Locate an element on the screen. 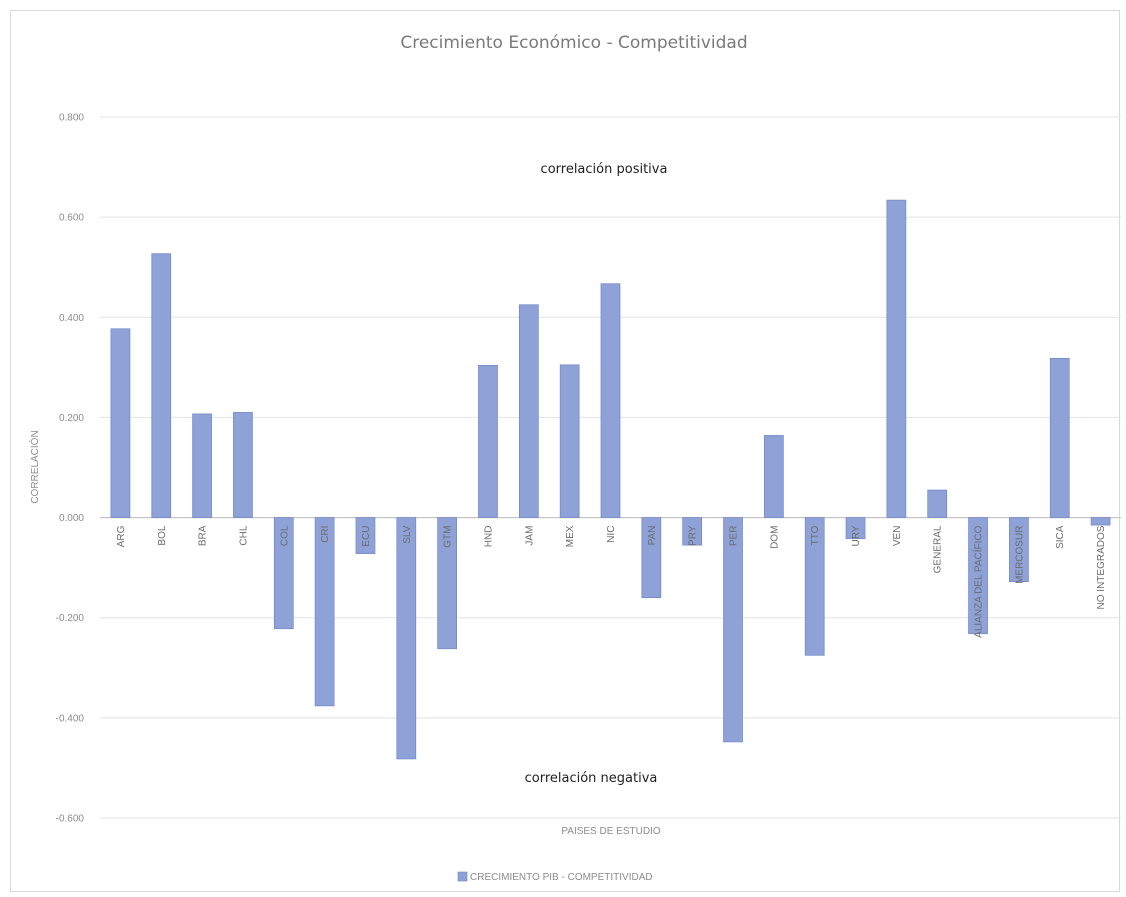 The image size is (1126, 897). category-label: GENERAL is located at coordinates (938, 549).